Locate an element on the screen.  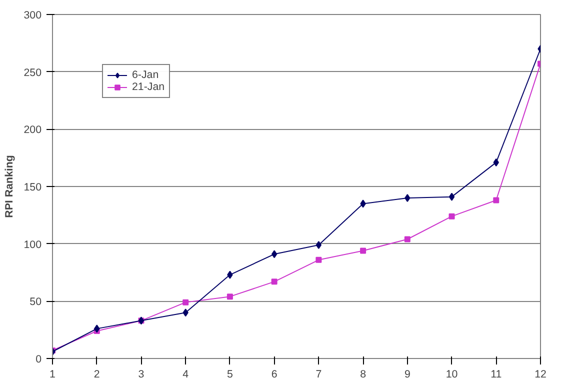
x-tick-label: 4 is located at coordinates (185, 374).